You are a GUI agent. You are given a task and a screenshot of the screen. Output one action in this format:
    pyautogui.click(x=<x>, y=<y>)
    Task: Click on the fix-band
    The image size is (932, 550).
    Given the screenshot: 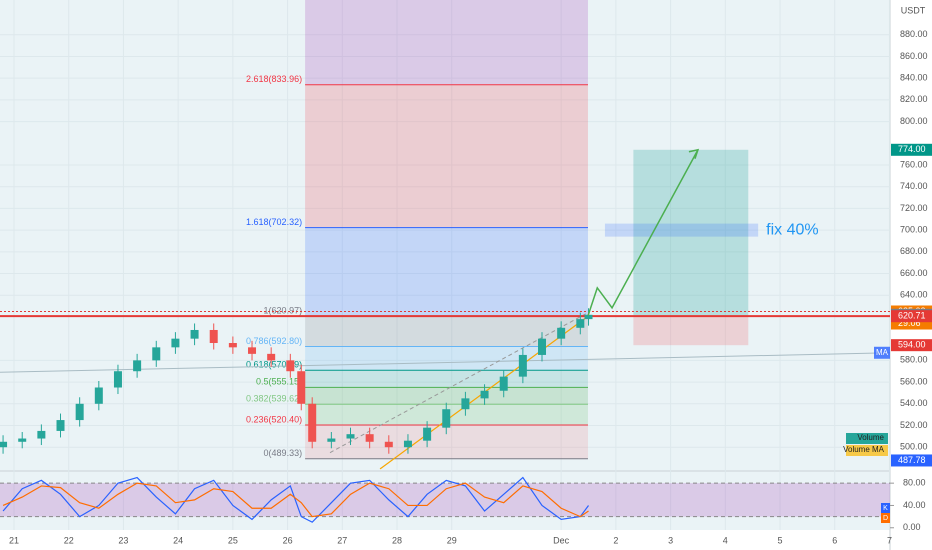 What is the action you would take?
    pyautogui.click(x=681, y=230)
    